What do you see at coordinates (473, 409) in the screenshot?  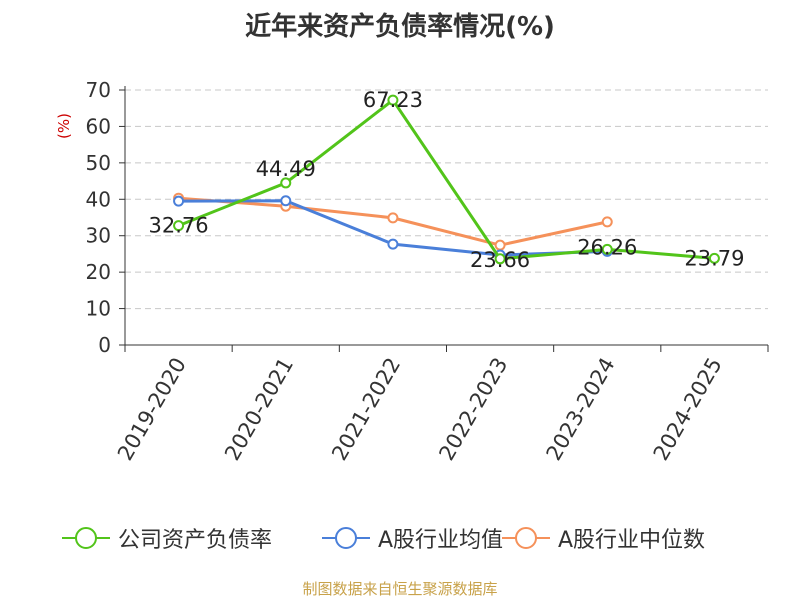 I see `x-tick-label: 2022-2023` at bounding box center [473, 409].